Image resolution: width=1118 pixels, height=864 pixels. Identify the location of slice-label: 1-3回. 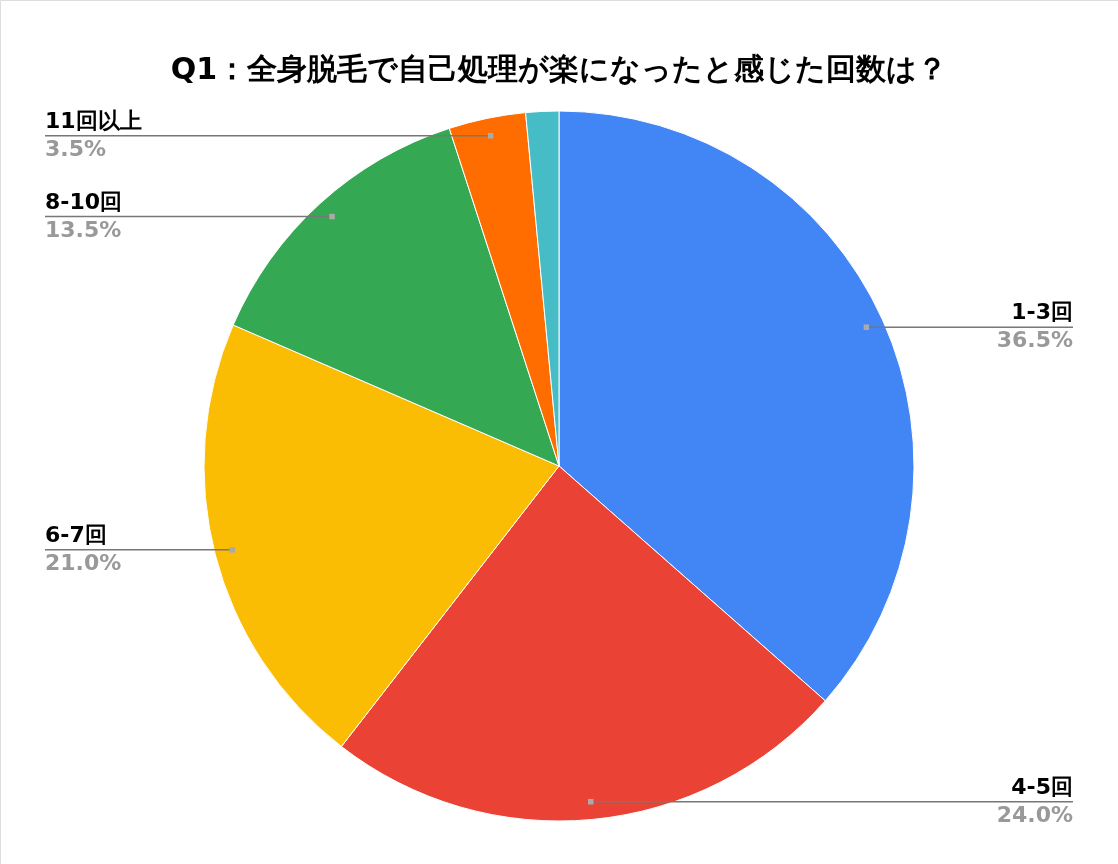
(1042, 312).